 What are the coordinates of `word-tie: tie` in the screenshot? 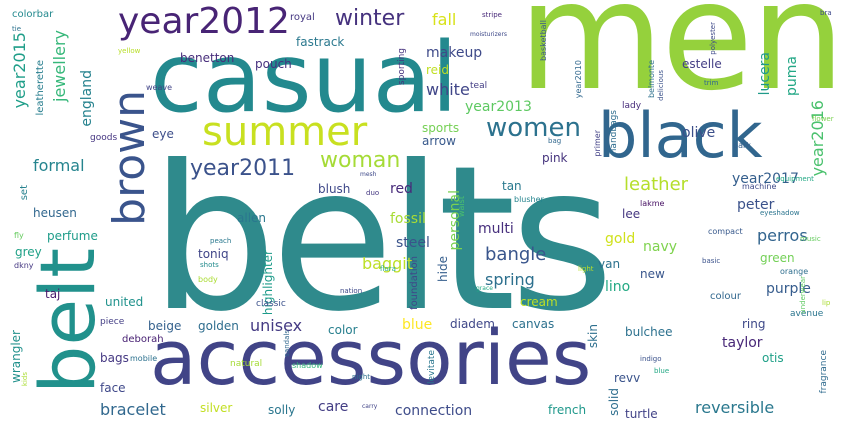 It's located at (16, 29).